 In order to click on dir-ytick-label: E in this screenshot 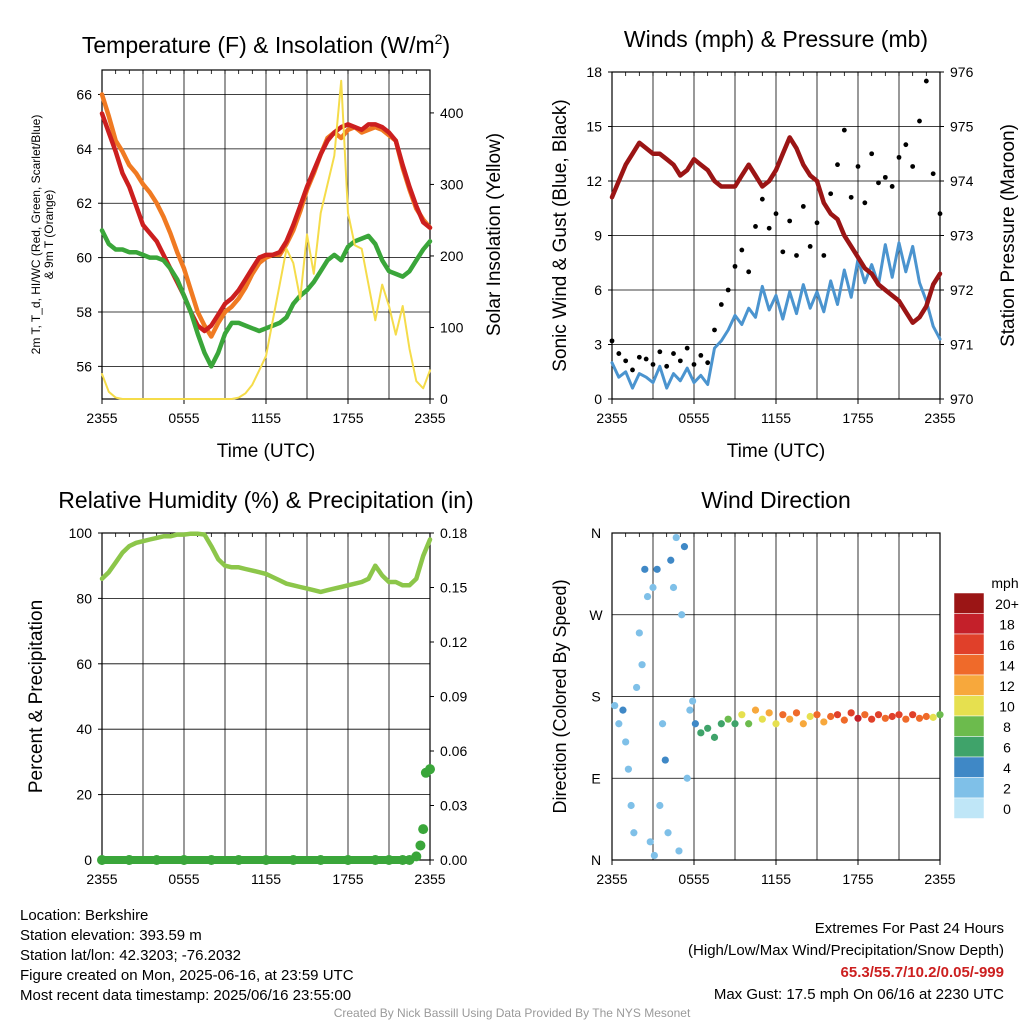, I will do `click(595, 778)`.